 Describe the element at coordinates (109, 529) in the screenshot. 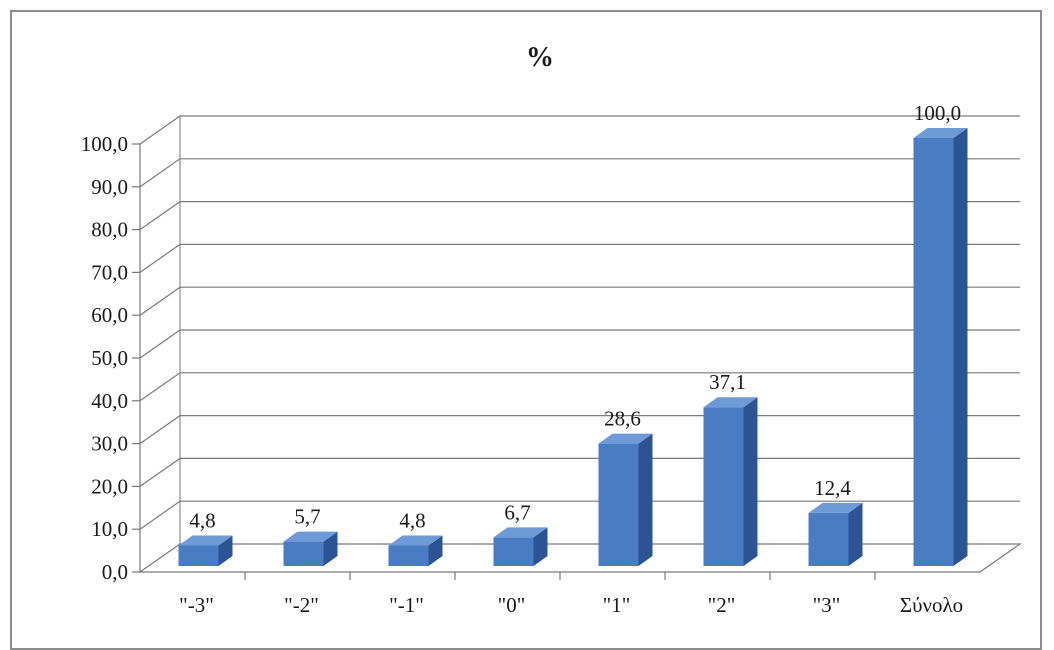

I see `y-tick-label: 10,0` at that location.